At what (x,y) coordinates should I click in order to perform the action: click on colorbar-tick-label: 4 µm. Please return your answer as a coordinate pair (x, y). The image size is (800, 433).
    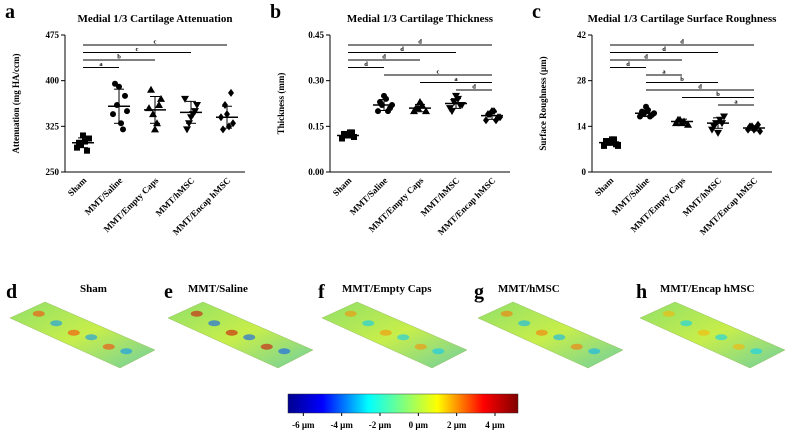
    Looking at the image, I should click on (495, 425).